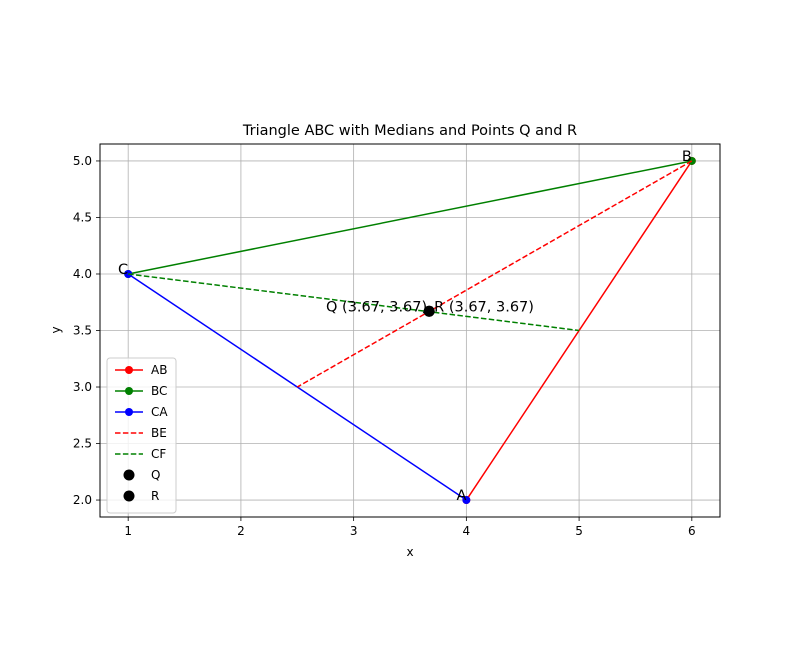 This screenshot has height=653, width=800. What do you see at coordinates (692, 531) in the screenshot?
I see `x-tick-label: 6` at bounding box center [692, 531].